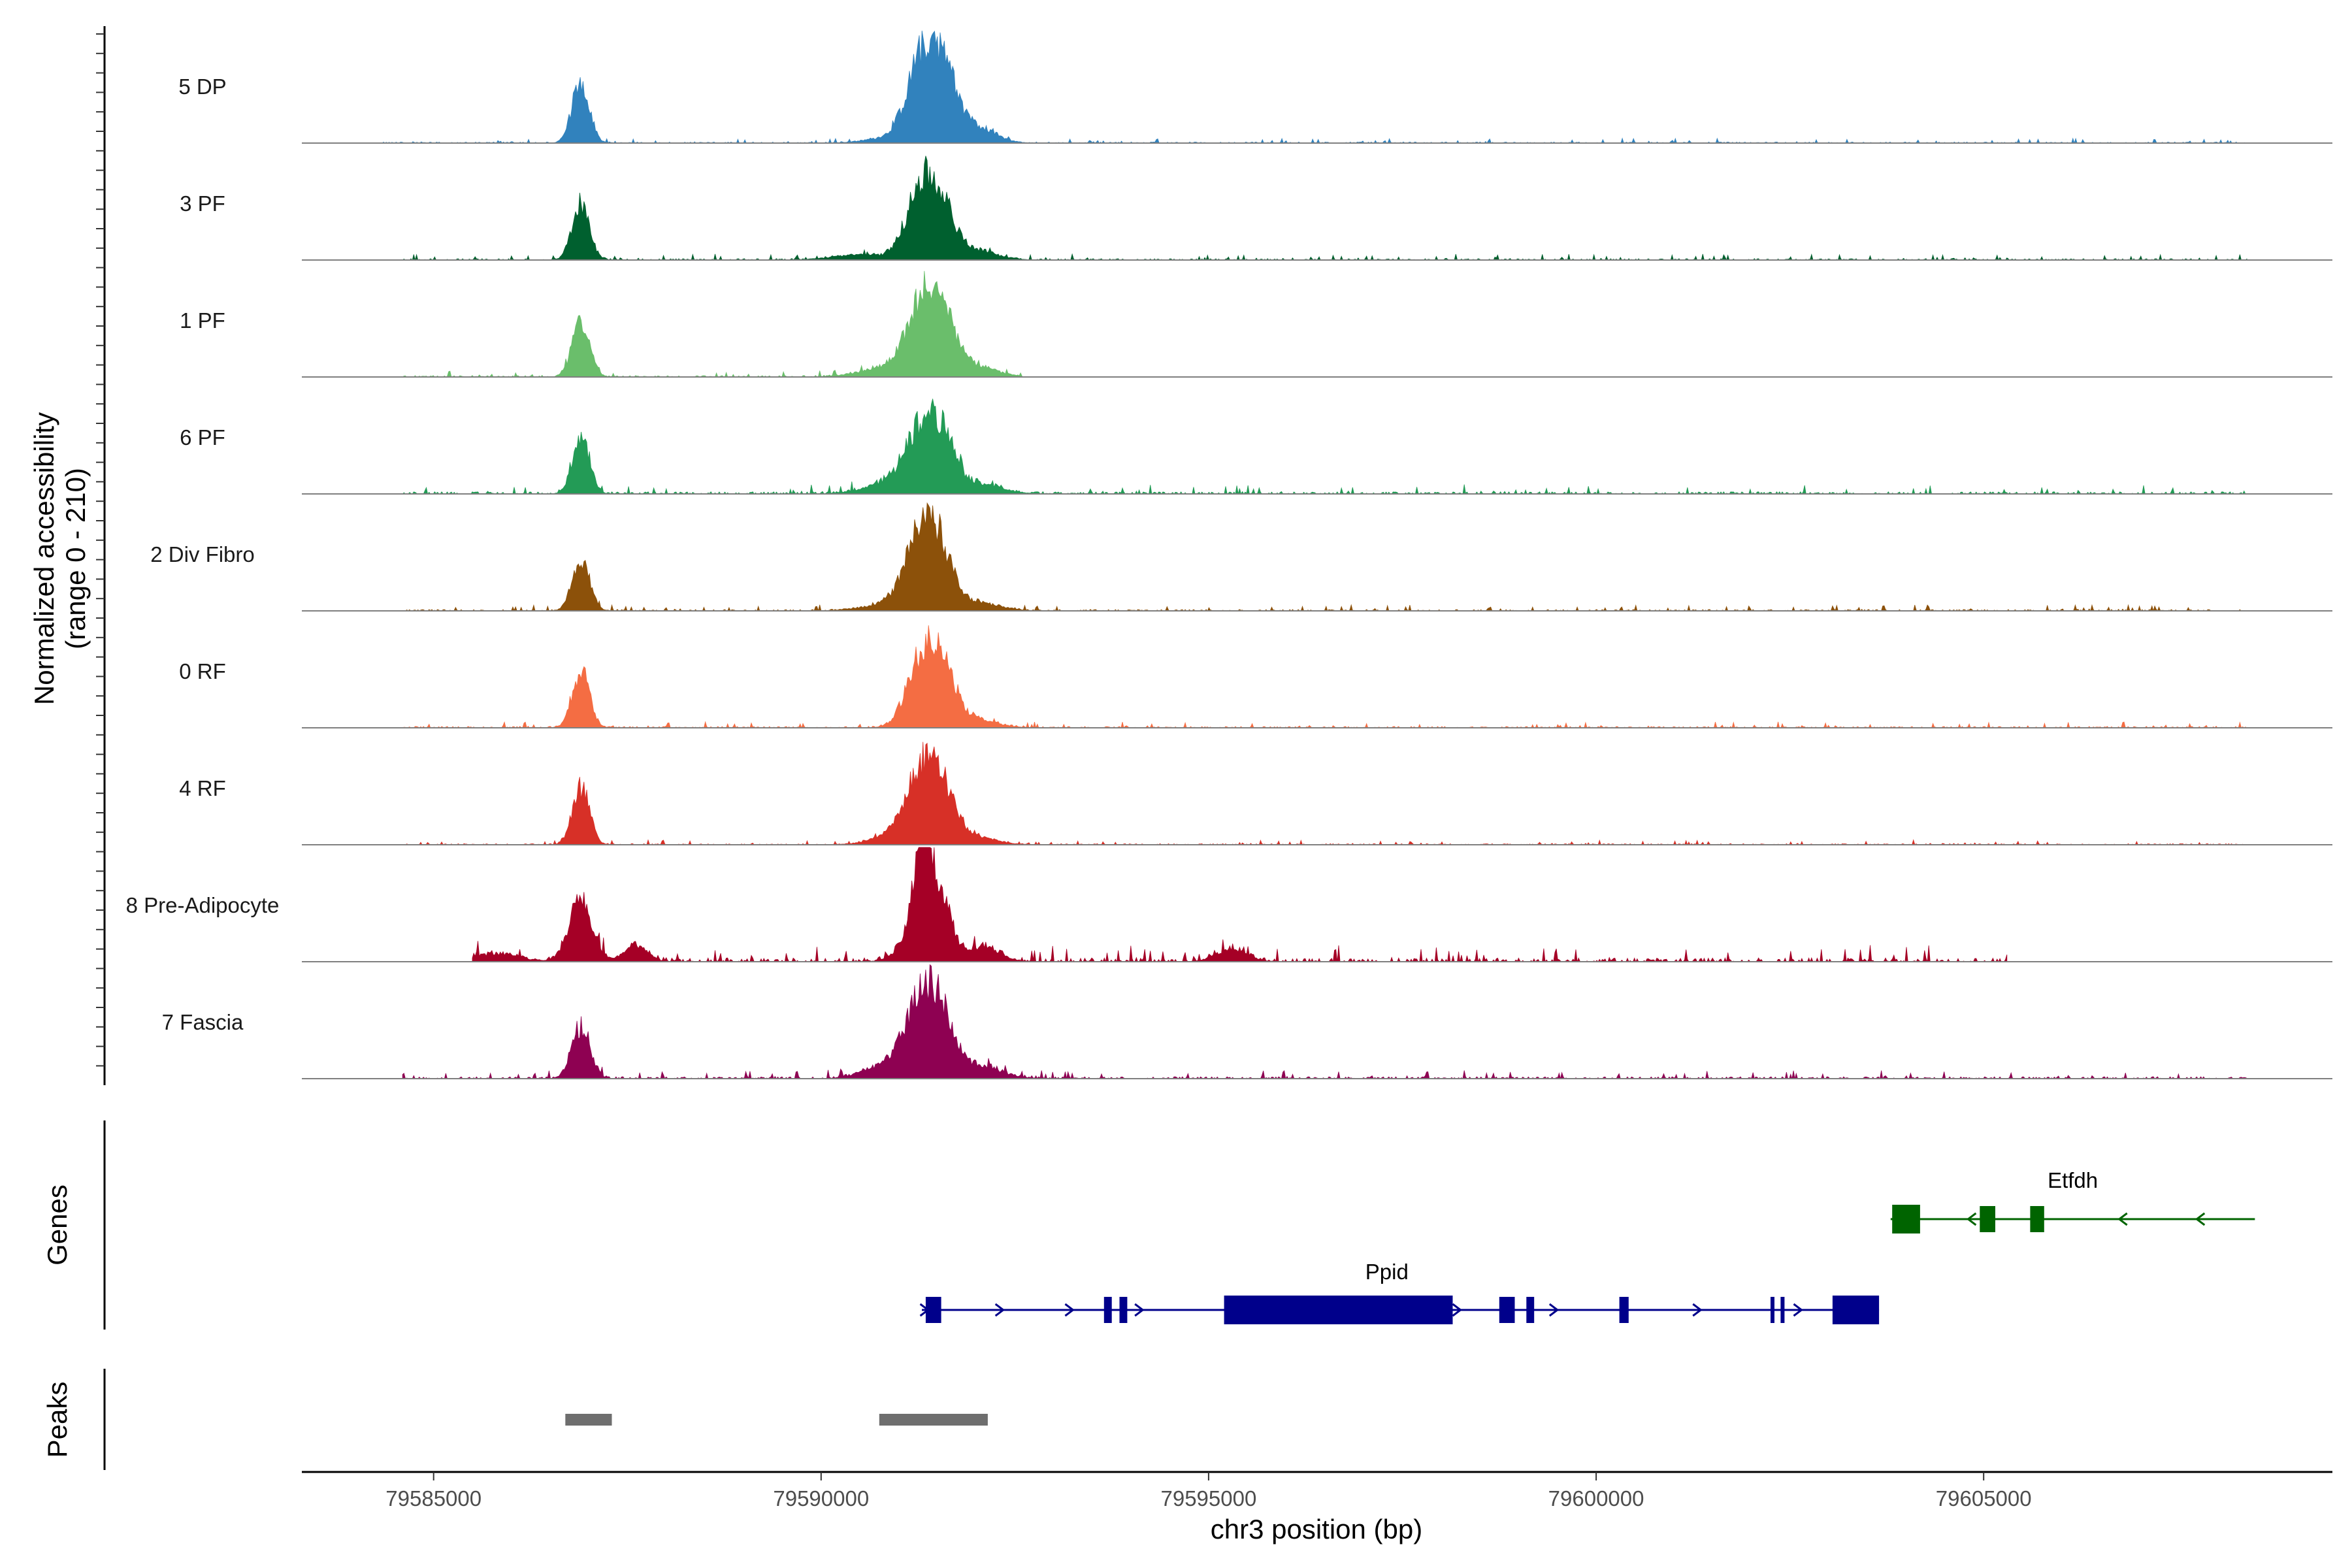  Describe the element at coordinates (75, 558) in the screenshot. I see `y-axis-title-line2: (range 0 - 210)` at that location.